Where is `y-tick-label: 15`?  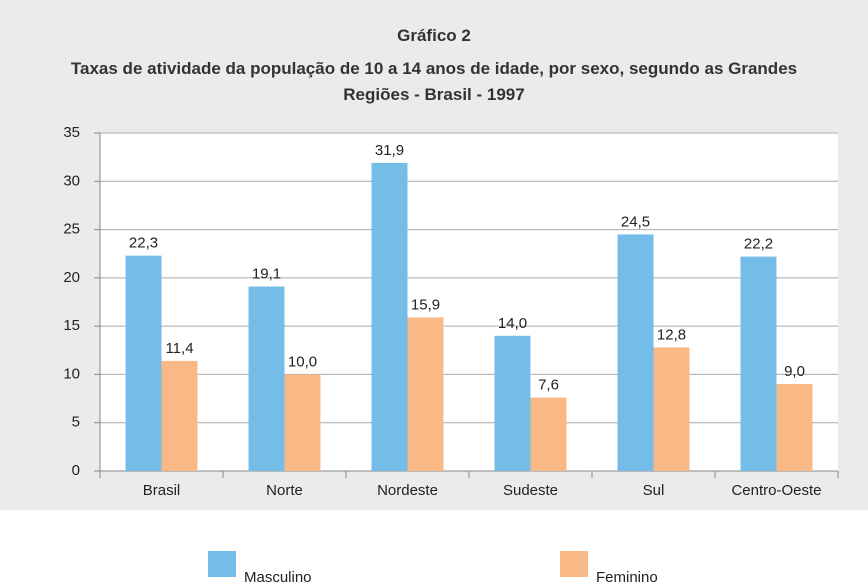 y-tick-label: 15 is located at coordinates (71, 325).